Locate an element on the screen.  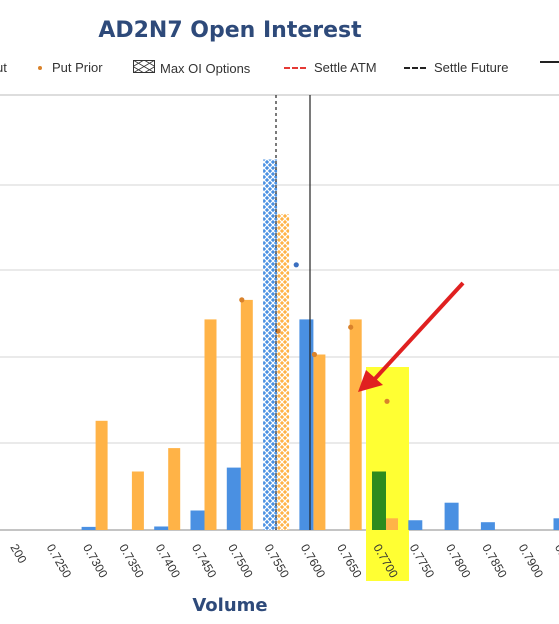
call-bar-0.7550 is located at coordinates (270, 344).